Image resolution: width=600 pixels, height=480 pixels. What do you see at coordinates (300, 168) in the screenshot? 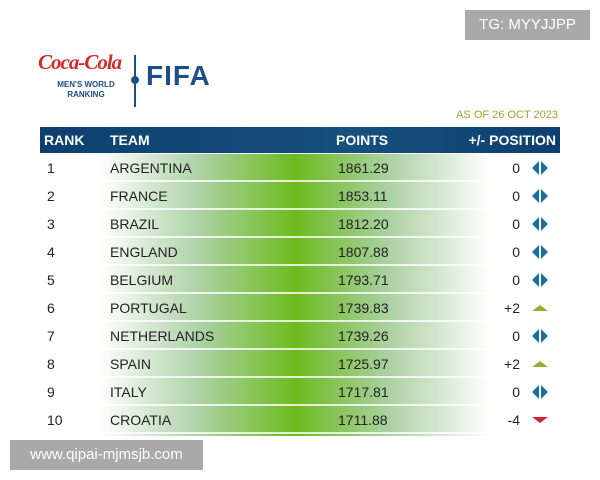
I see `table-row: 1 ARGENTINA 1861.29 0` at bounding box center [300, 168].